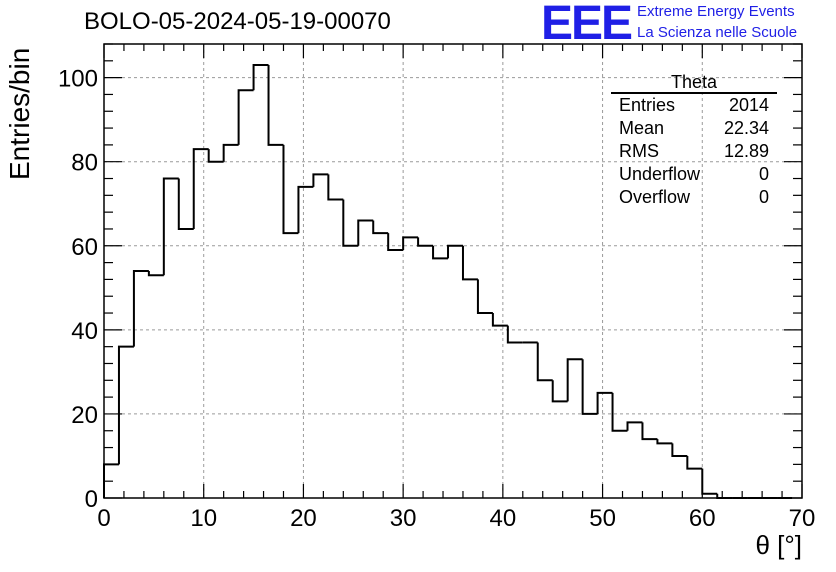  What do you see at coordinates (647, 105) in the screenshot?
I see `stats-label: Entries` at bounding box center [647, 105].